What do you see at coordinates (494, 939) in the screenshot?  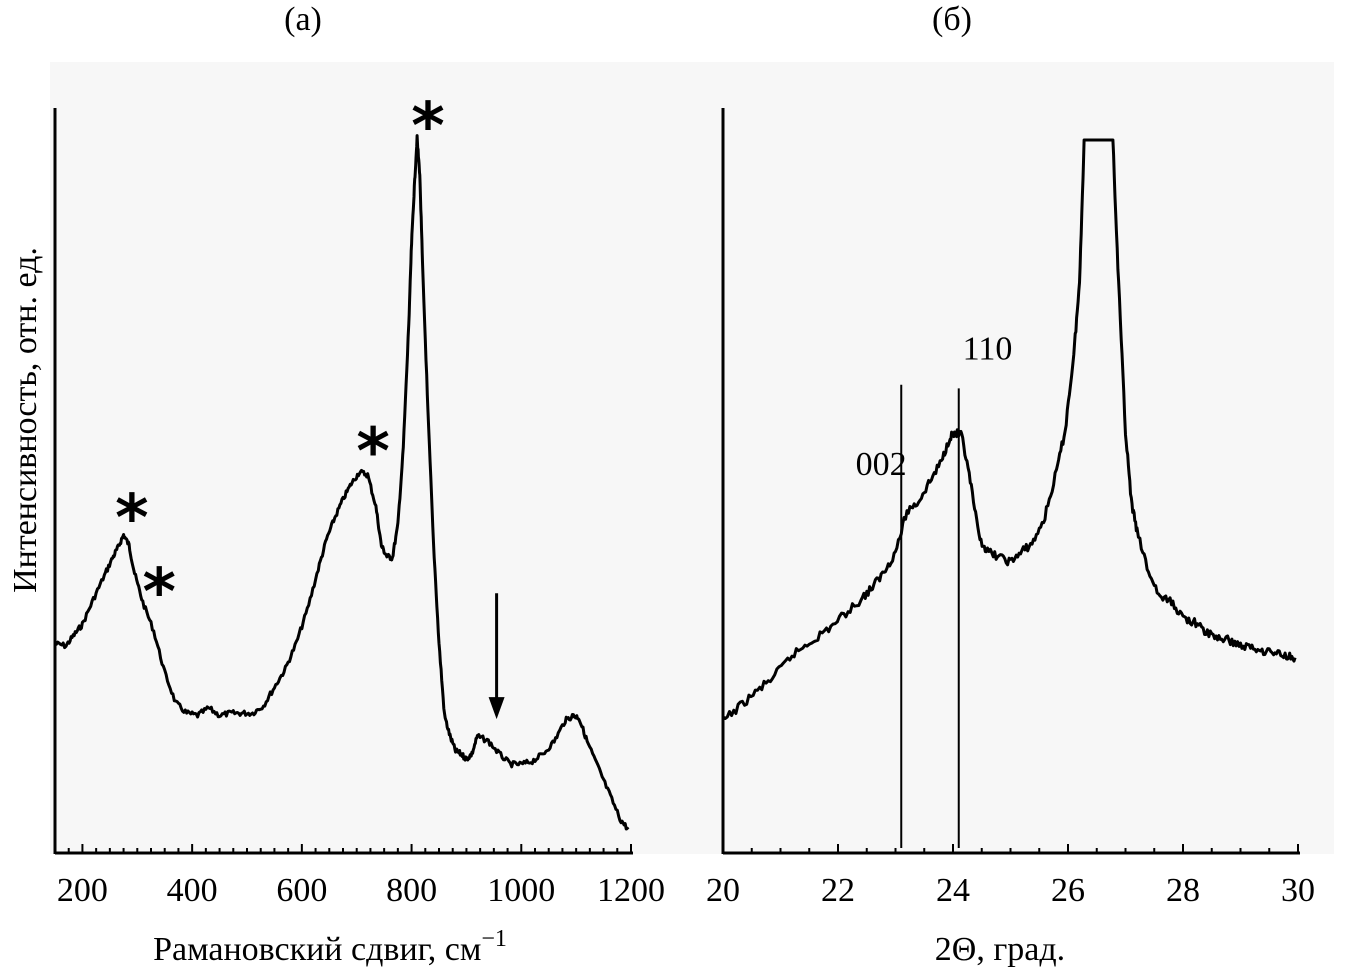 I see `panel-a-xlabel-sup: −1` at bounding box center [494, 939].